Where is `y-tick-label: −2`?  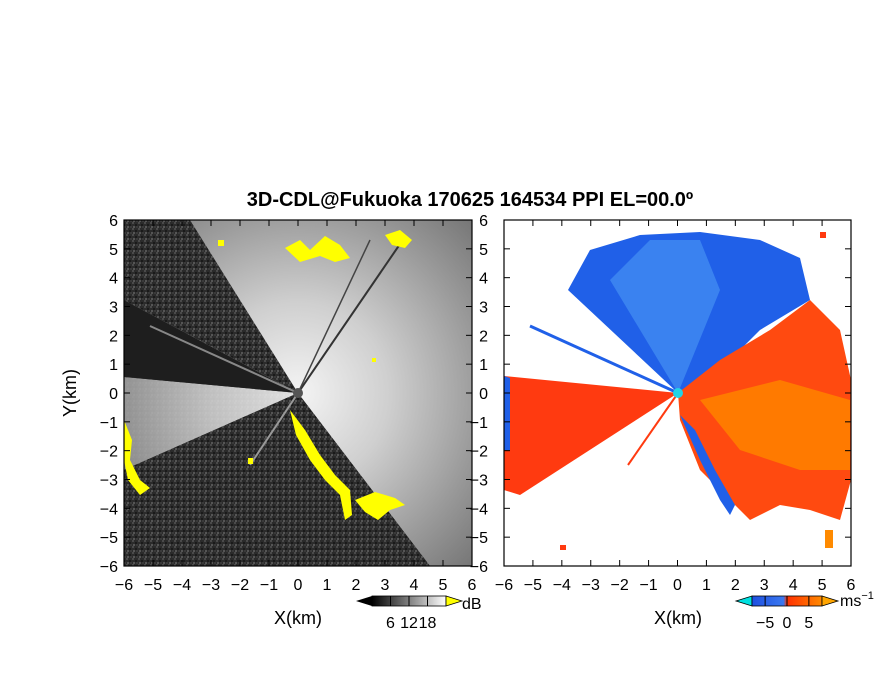 y-tick-label: −2 is located at coordinates (109, 452).